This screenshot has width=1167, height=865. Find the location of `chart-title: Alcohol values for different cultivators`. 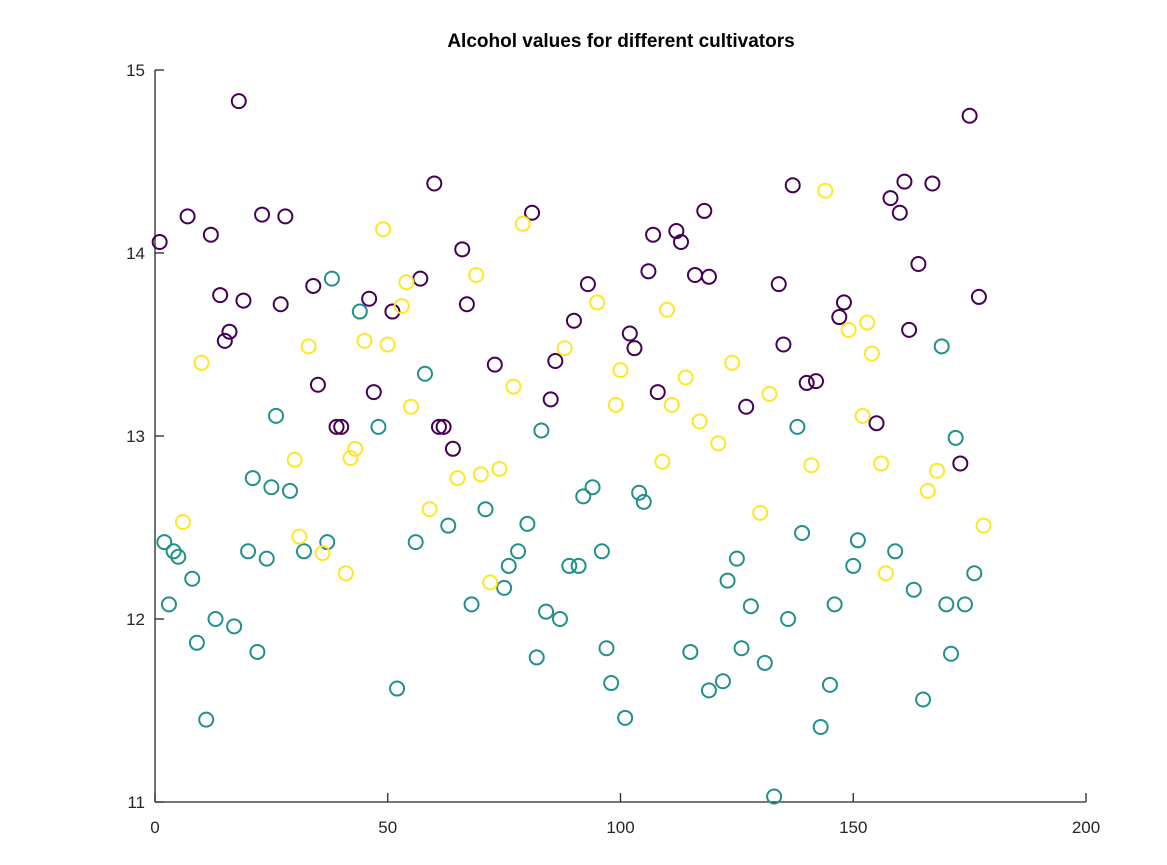

chart-title: Alcohol values for different cultivators is located at coordinates (620, 41).